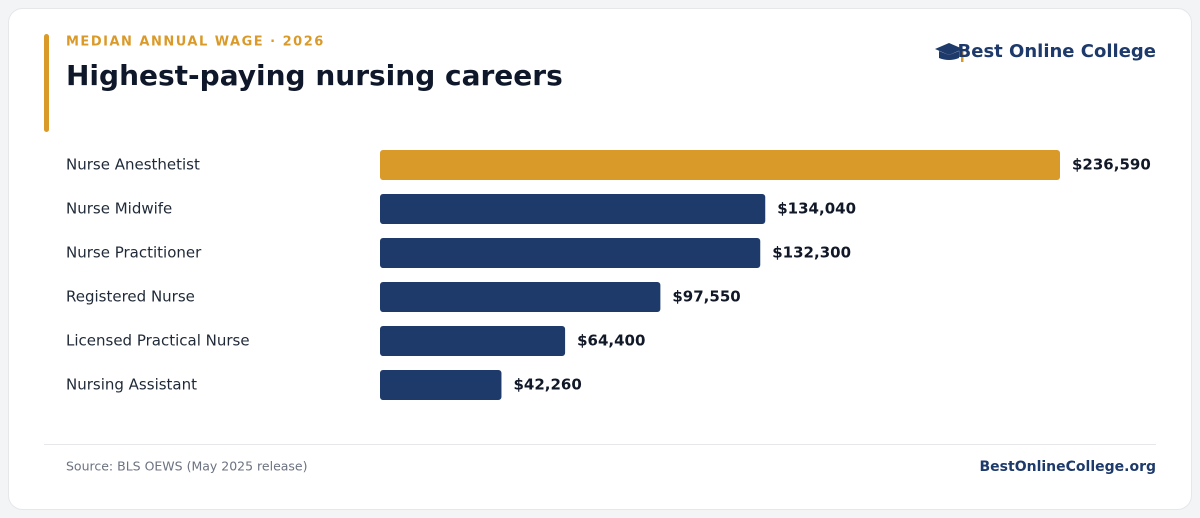  What do you see at coordinates (314, 75) in the screenshot?
I see `chart-title: Highest-paying nursing careers` at bounding box center [314, 75].